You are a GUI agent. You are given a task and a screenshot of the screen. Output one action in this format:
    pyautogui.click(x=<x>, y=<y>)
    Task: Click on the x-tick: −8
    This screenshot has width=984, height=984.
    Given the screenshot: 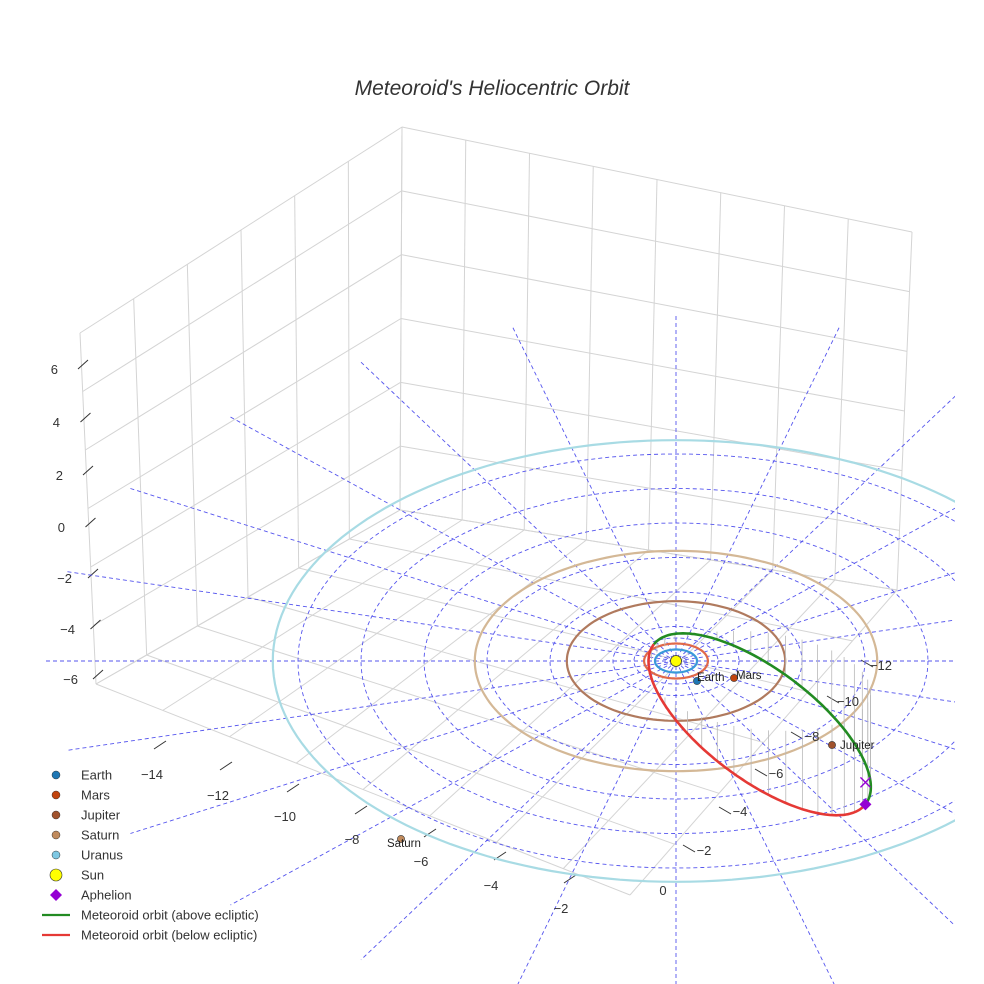 What is the action you would take?
    pyautogui.click(x=352, y=839)
    